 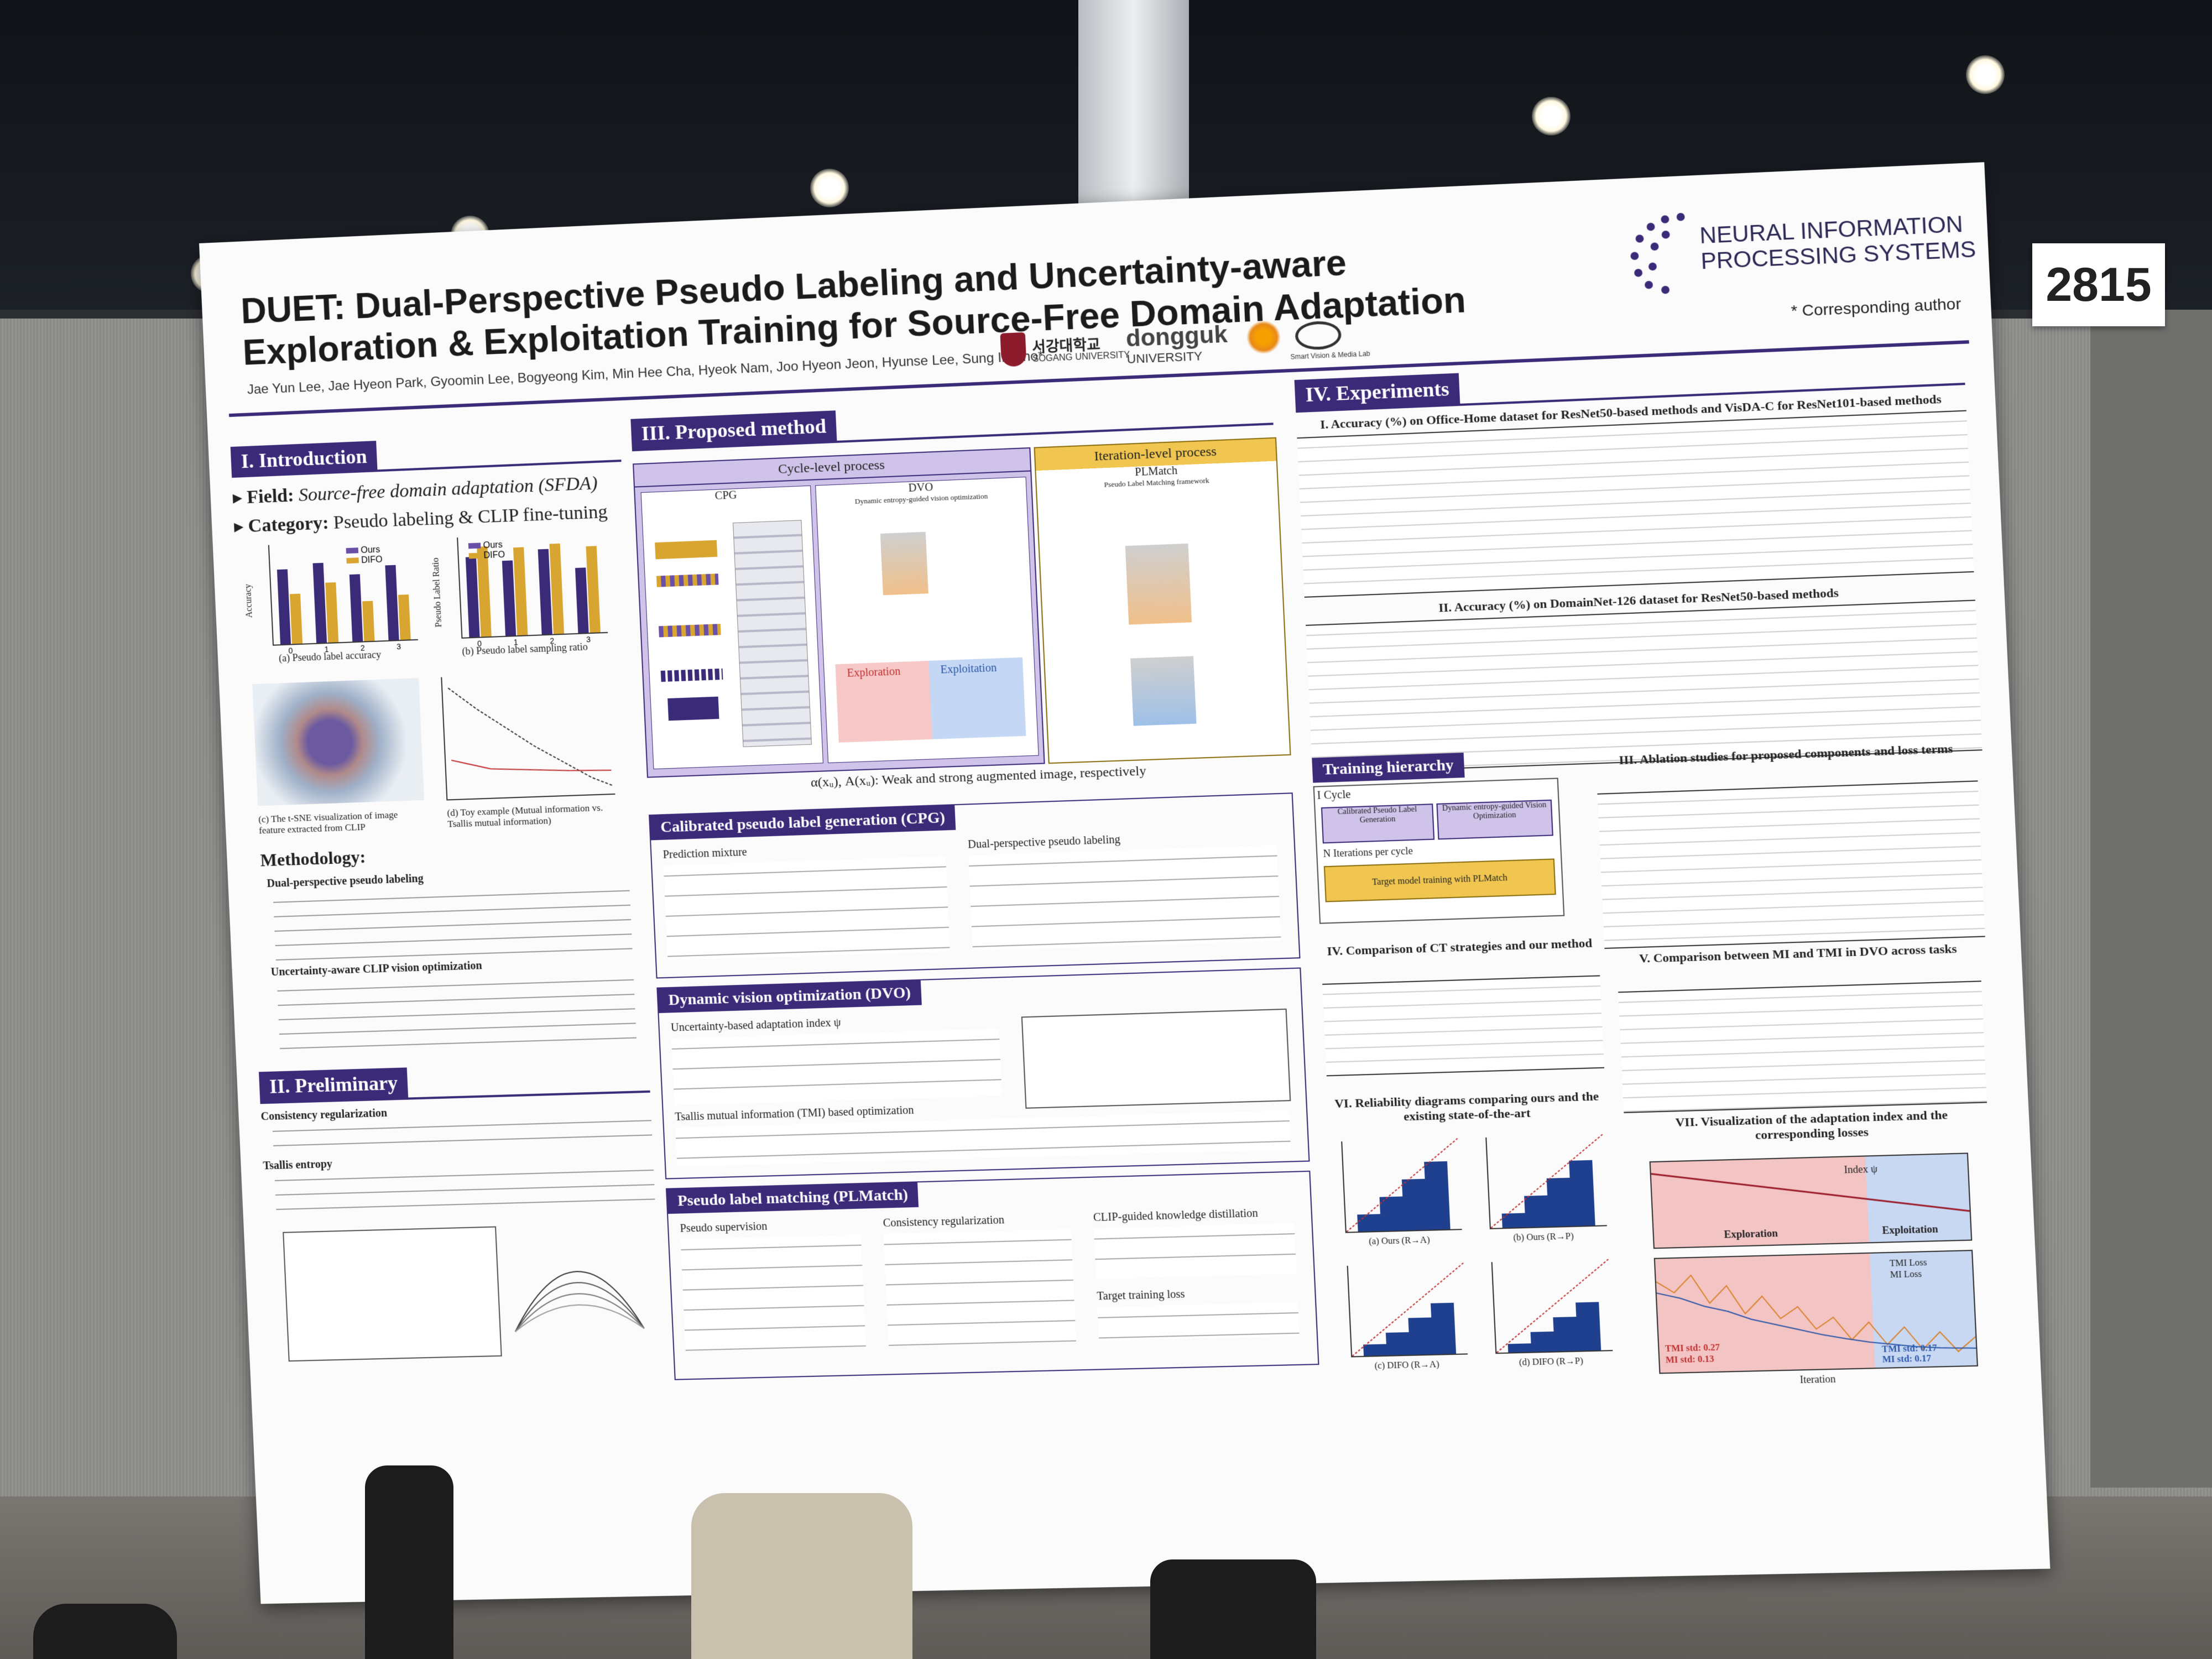 I want to click on reliability-caption-c: (c) DIFO (R→A), so click(x=1407, y=1365).